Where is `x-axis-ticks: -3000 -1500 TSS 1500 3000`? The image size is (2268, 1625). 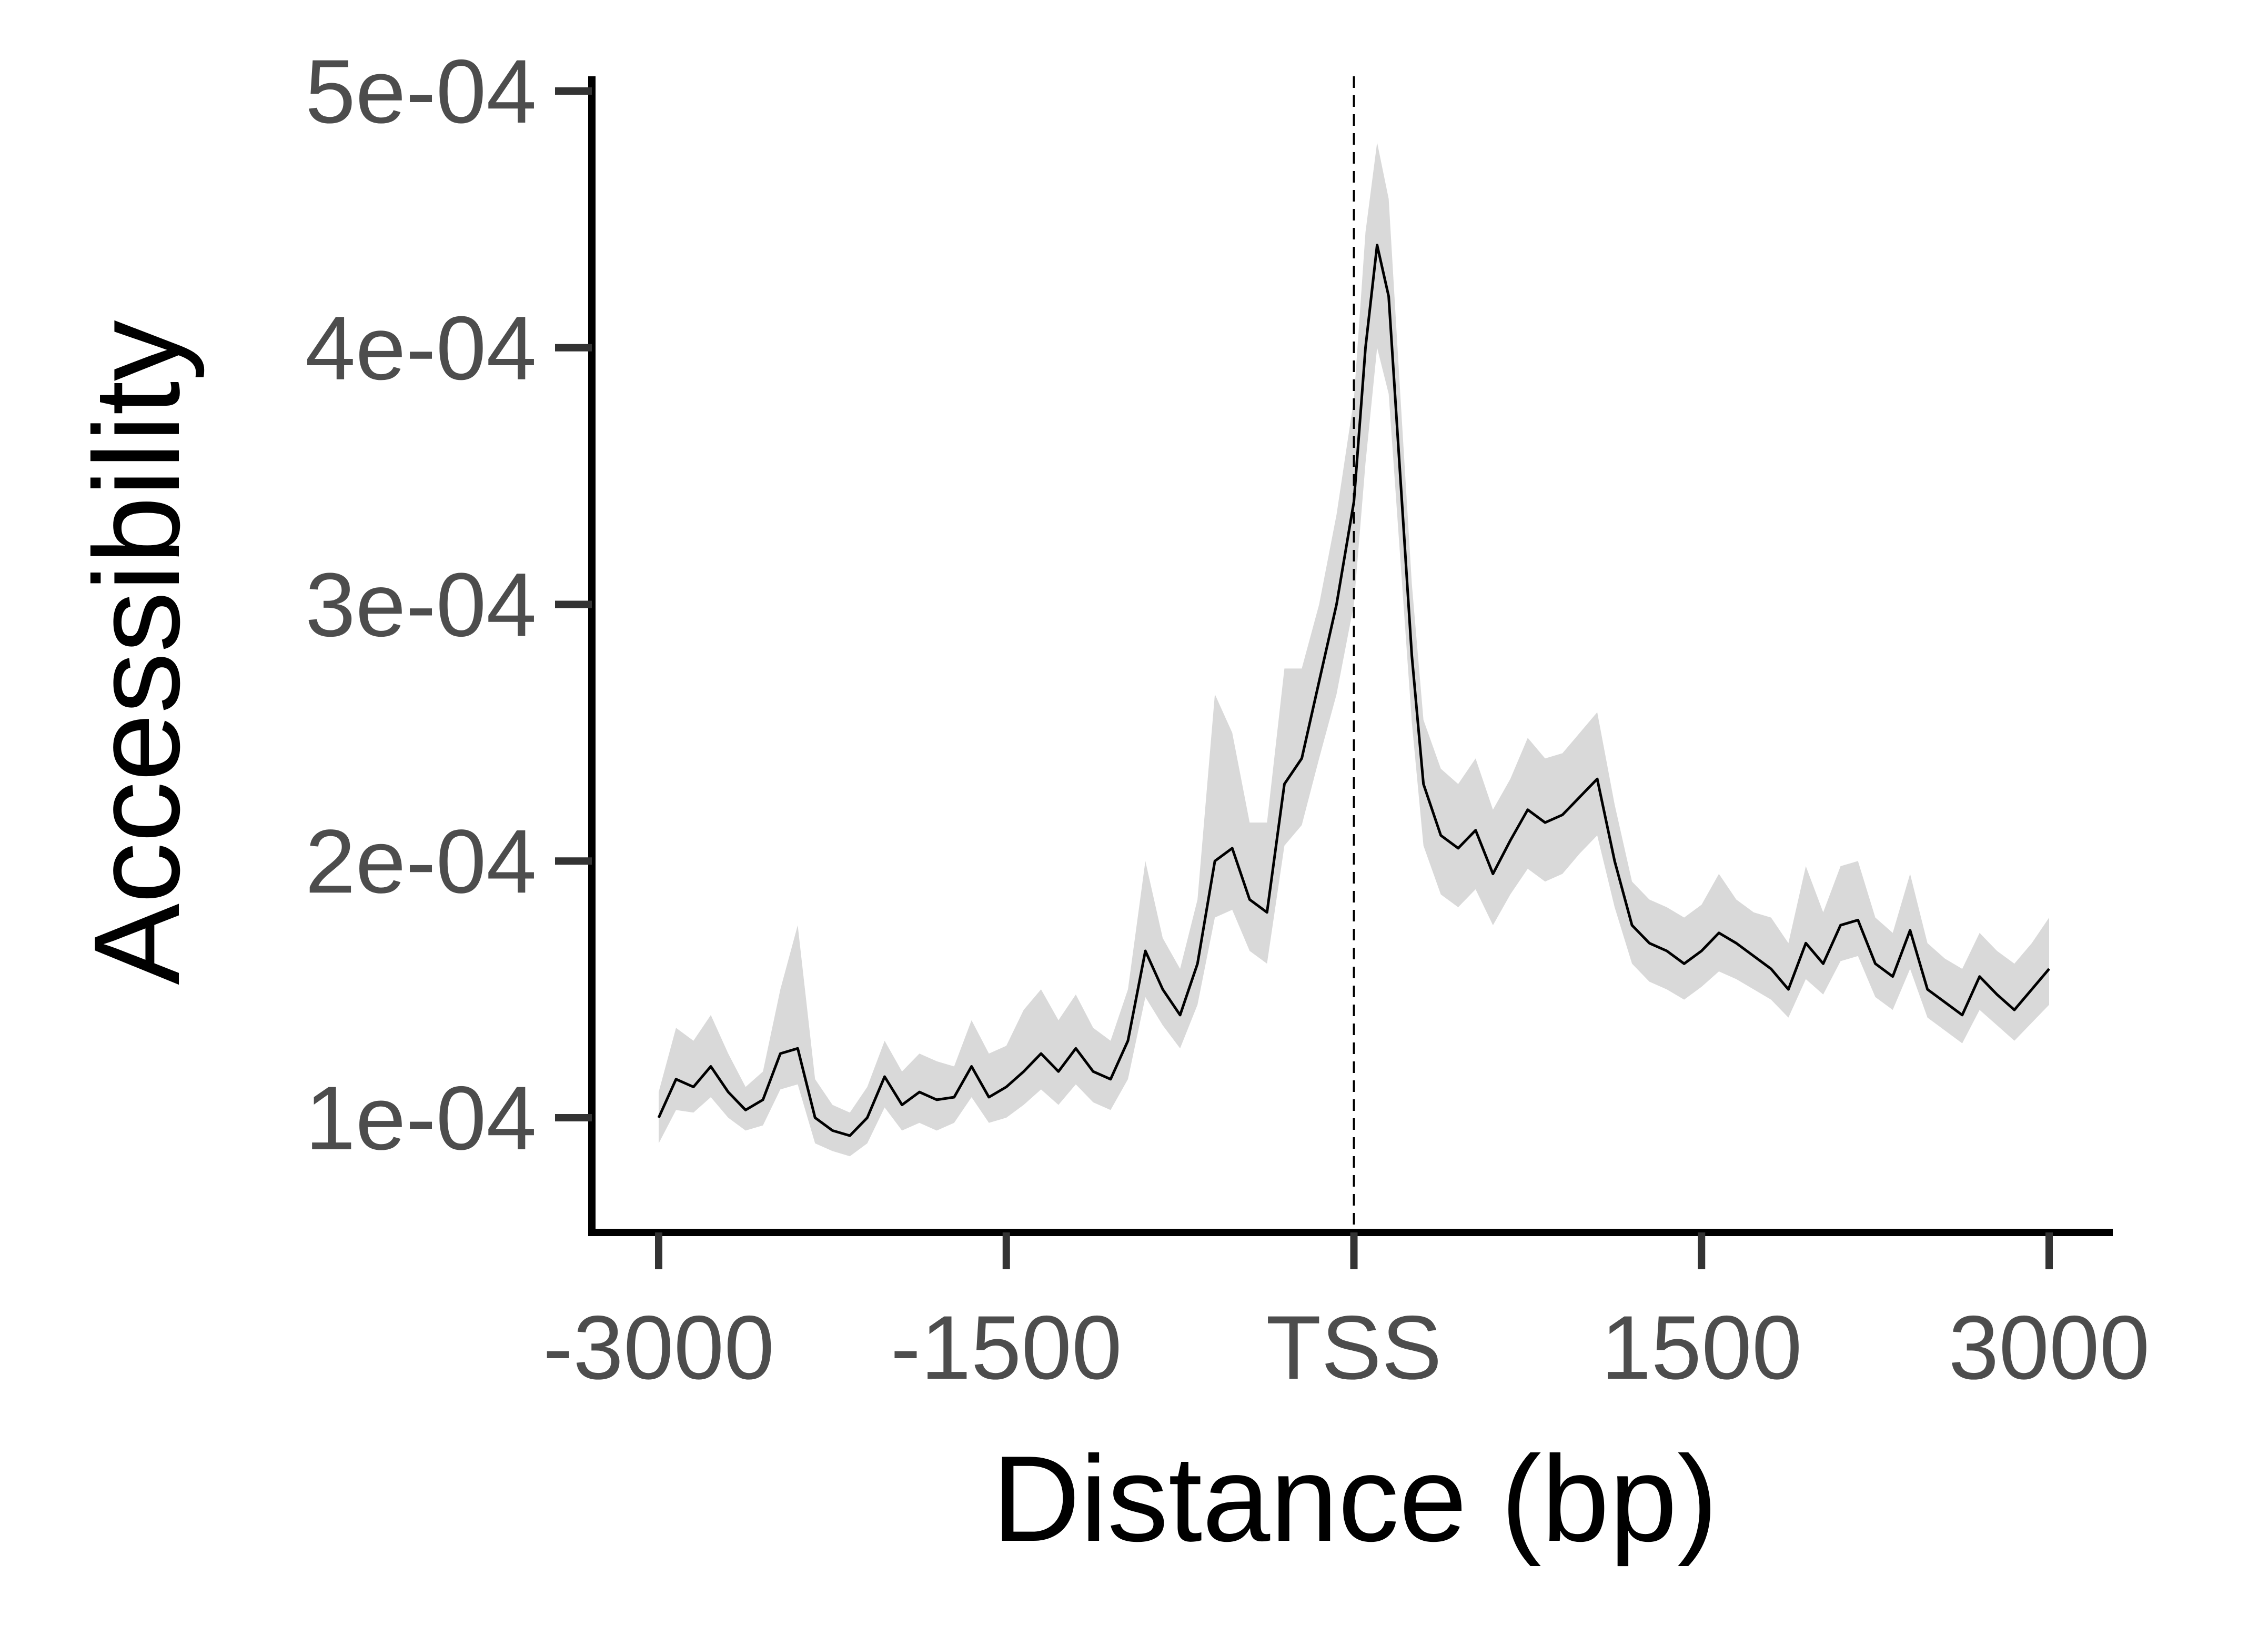
x-axis-ticks: -3000 -1500 TSS 1500 3000 is located at coordinates (1346, 1315).